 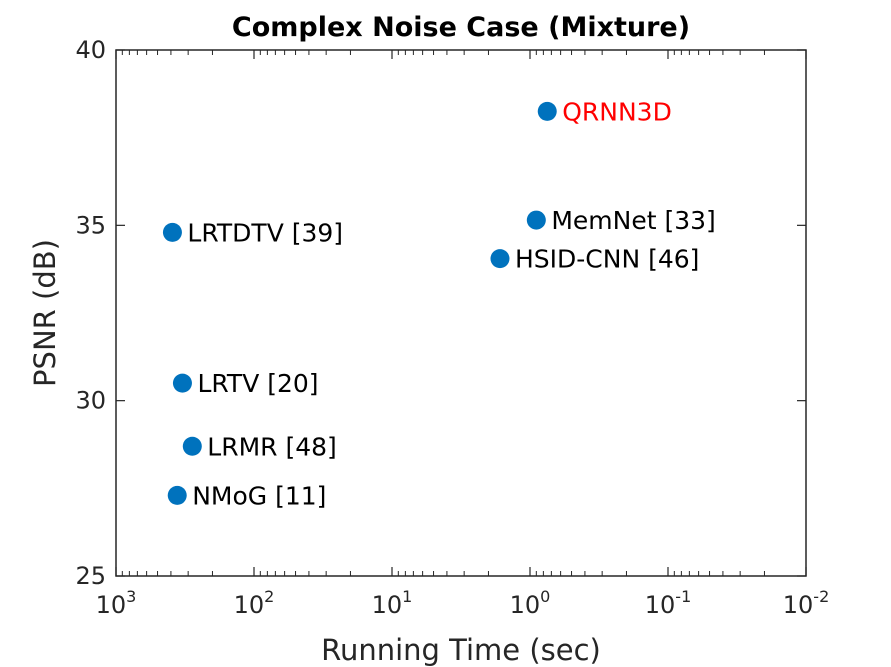 What do you see at coordinates (116, 603) in the screenshot?
I see `x-tick-label: 10³` at bounding box center [116, 603].